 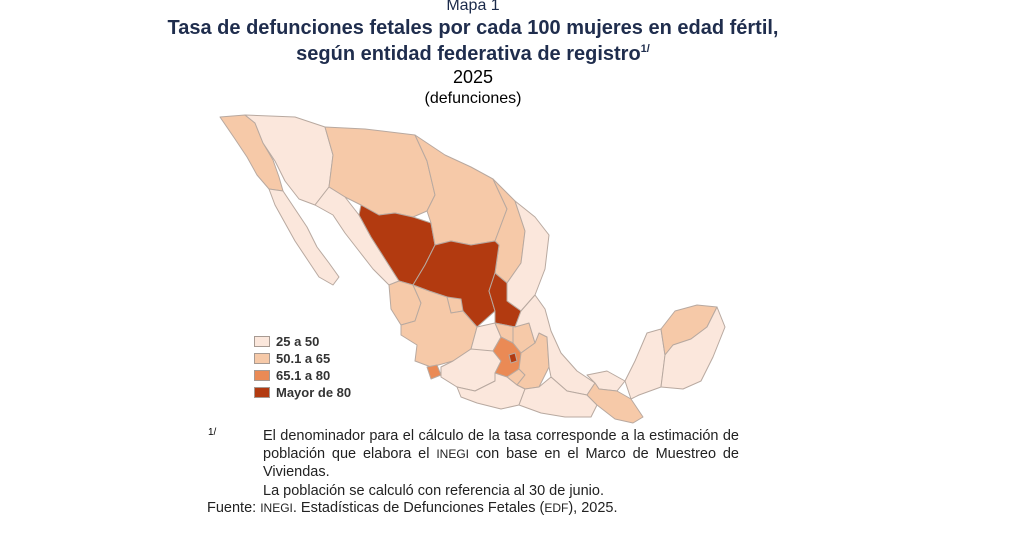 What do you see at coordinates (304, 237) in the screenshot?
I see `state-baja-california-sur` at bounding box center [304, 237].